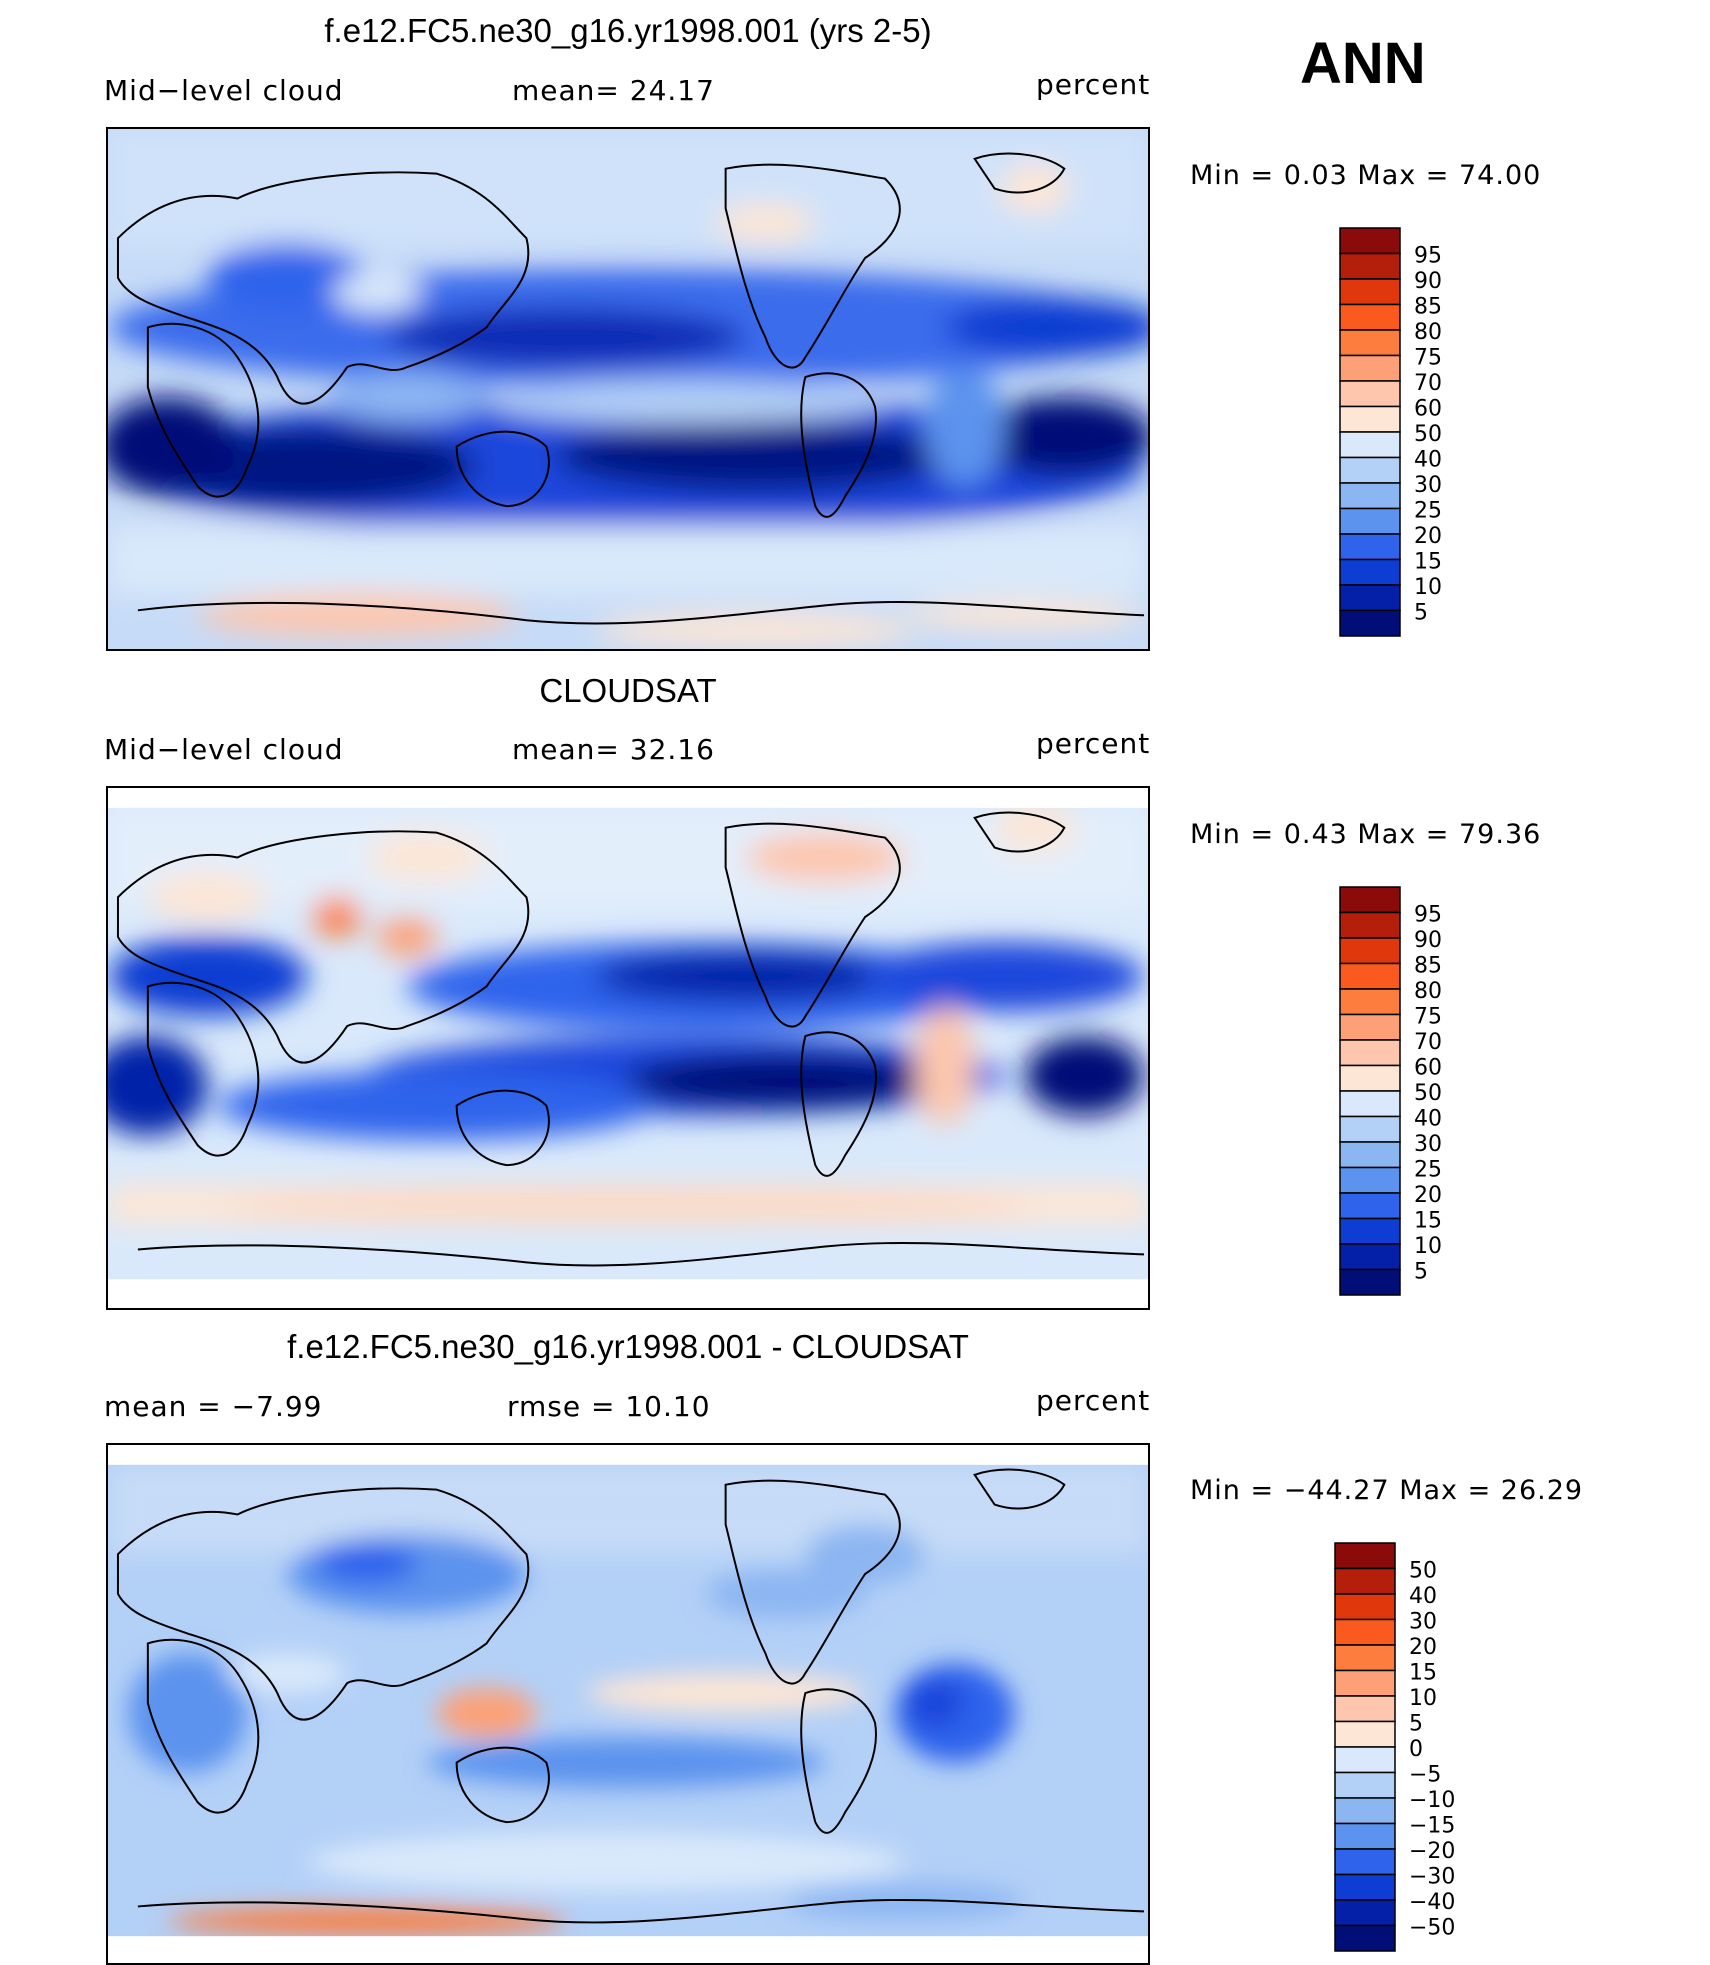  What do you see at coordinates (1366, 834) in the screenshot?
I see `panel-2-minmax: Min = 0.43 Max = 79.36` at bounding box center [1366, 834].